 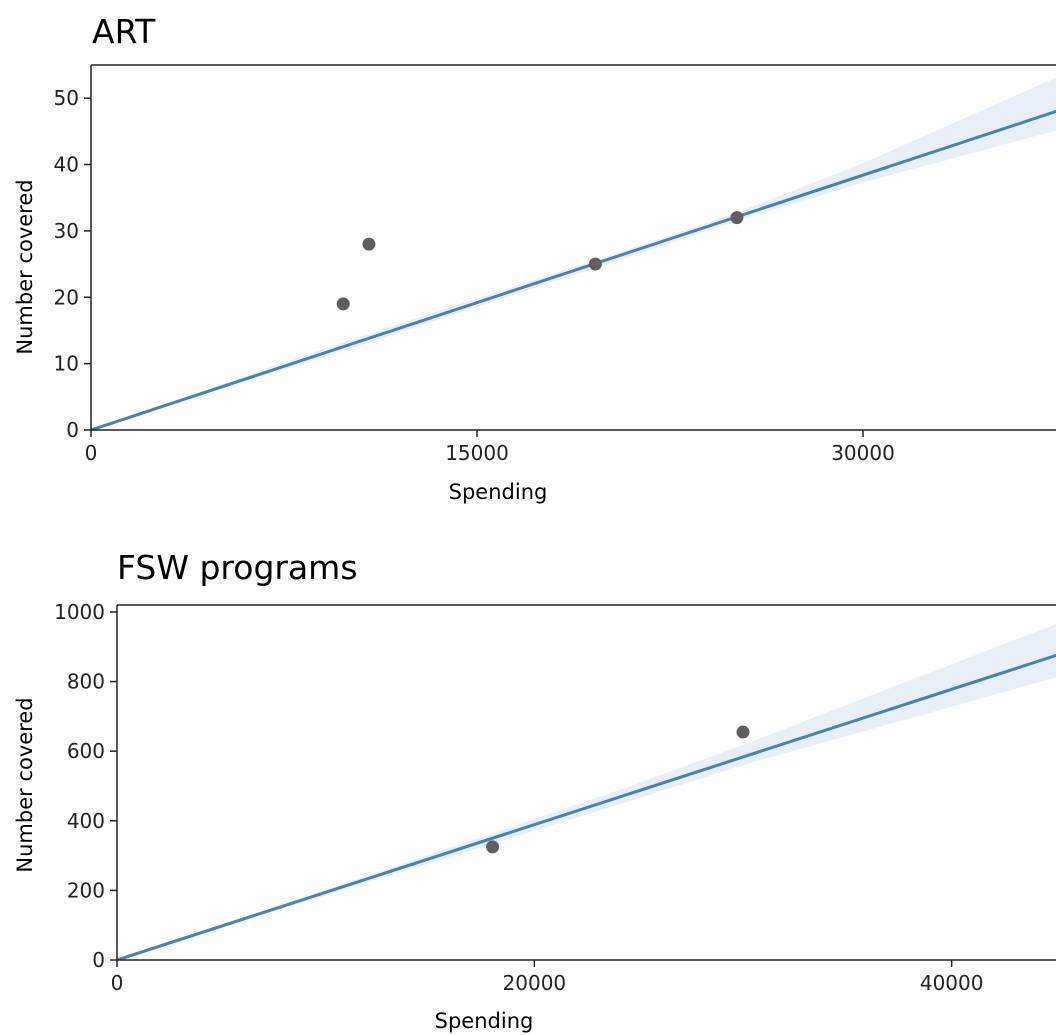 What do you see at coordinates (237, 567) in the screenshot?
I see `chart-title: FSW programs` at bounding box center [237, 567].